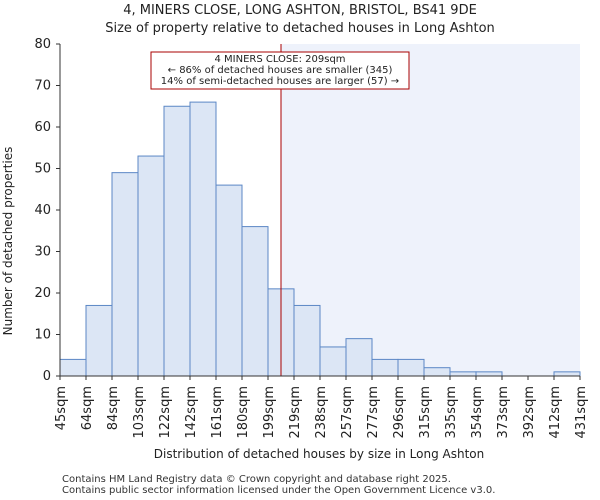  Describe the element at coordinates (411, 367) in the screenshot. I see `bar-296sqm` at that location.